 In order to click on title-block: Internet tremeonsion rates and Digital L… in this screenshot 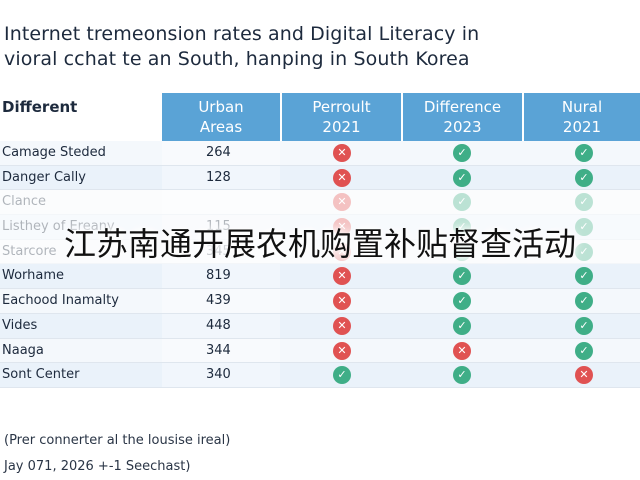, I will do `click(320, 47)`.